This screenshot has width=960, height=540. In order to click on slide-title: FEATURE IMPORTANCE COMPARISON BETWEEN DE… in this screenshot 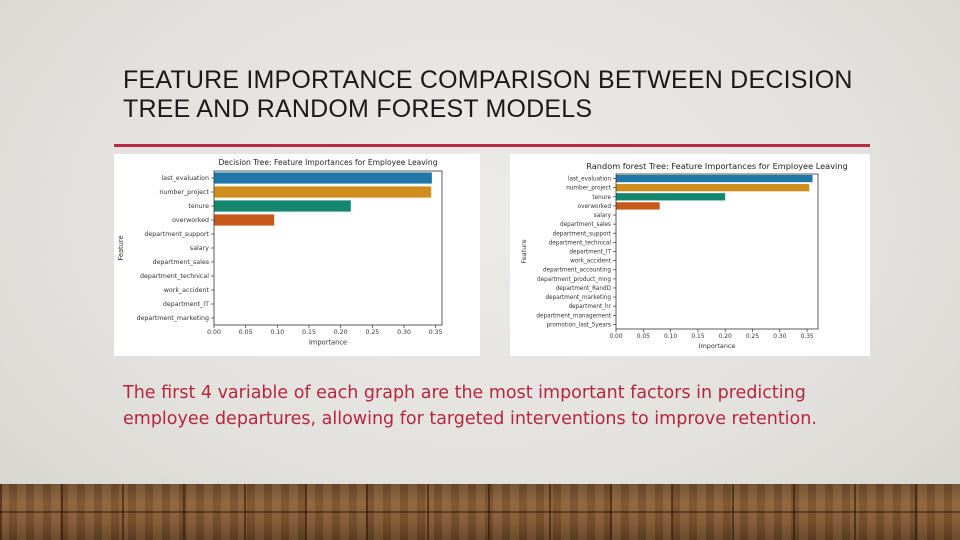, I will do `click(488, 94)`.